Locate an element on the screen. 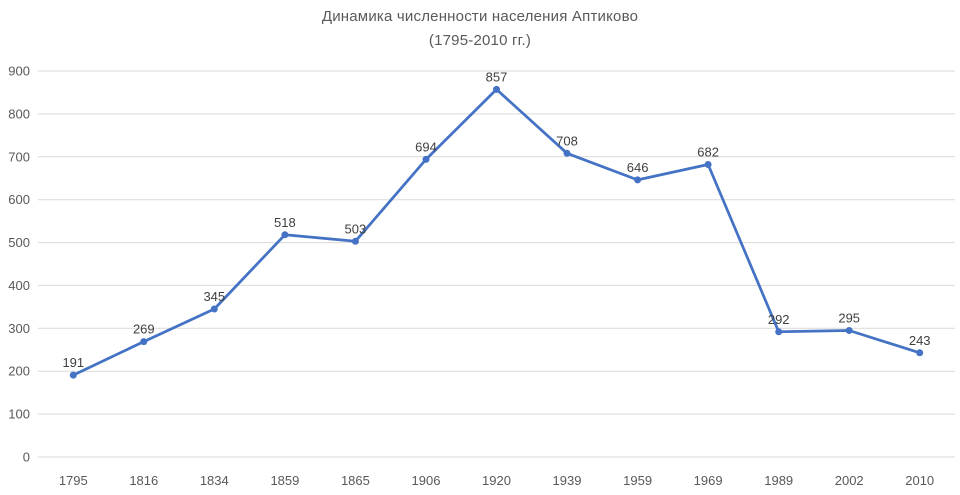 The width and height of the screenshot is (960, 495). data-point-label: 292 is located at coordinates (779, 319).